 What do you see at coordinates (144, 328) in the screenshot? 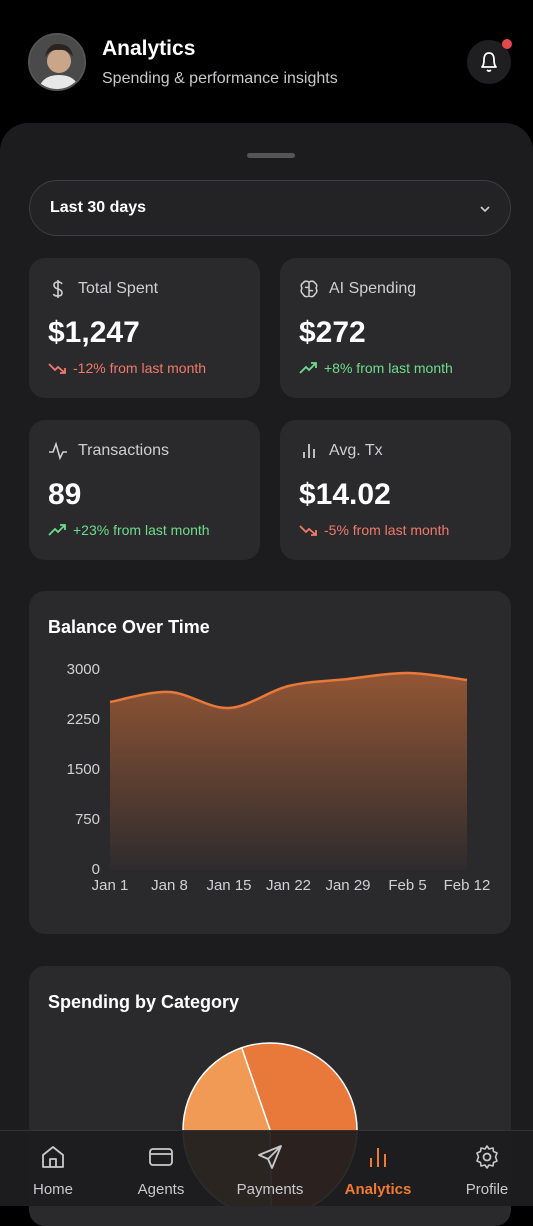
I see `stat-card: Total Spent $1,247 -12% from last month` at bounding box center [144, 328].